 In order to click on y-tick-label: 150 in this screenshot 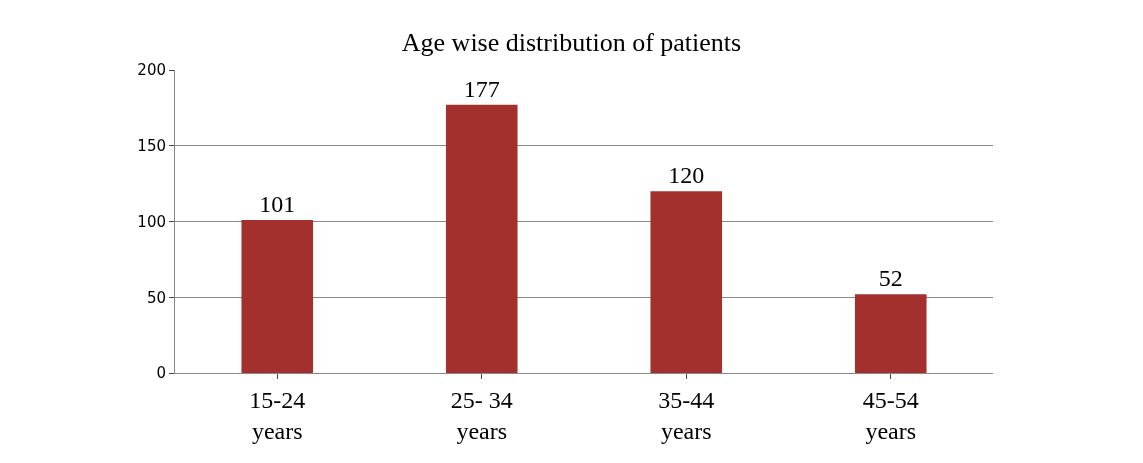, I will do `click(151, 146)`.